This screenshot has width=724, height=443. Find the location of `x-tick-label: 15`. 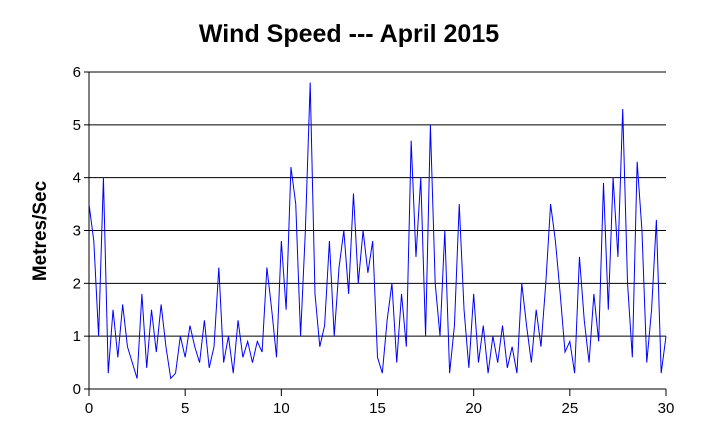

x-tick-label: 15 is located at coordinates (377, 408).